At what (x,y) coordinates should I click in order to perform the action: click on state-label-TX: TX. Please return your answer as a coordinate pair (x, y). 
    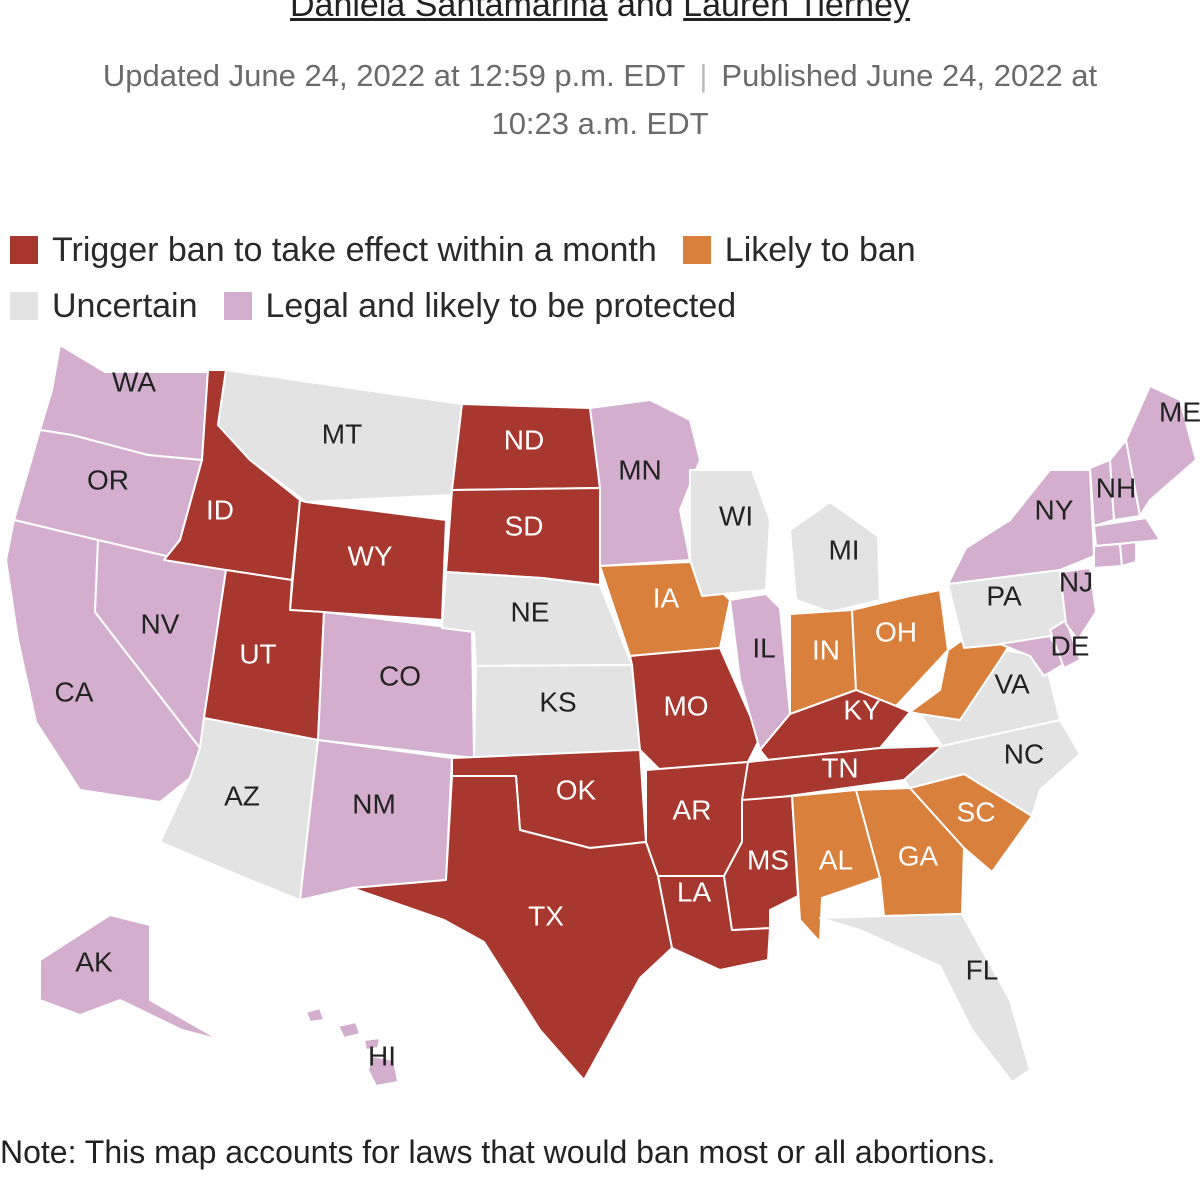
    Looking at the image, I should click on (546, 915).